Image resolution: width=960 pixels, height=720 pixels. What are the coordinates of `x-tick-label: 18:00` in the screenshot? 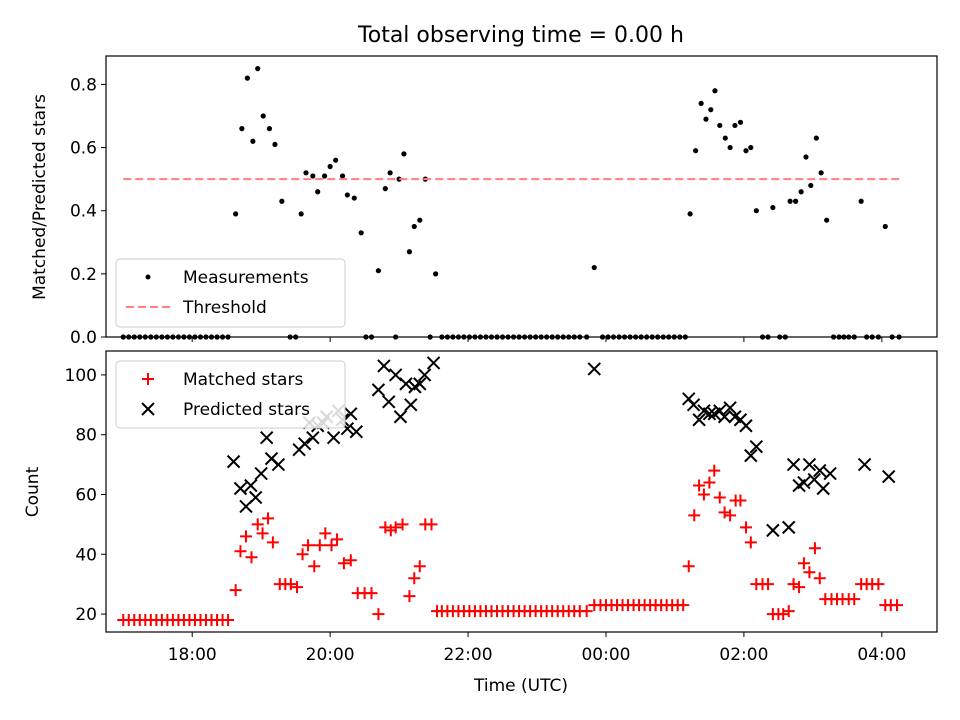 It's located at (192, 655).